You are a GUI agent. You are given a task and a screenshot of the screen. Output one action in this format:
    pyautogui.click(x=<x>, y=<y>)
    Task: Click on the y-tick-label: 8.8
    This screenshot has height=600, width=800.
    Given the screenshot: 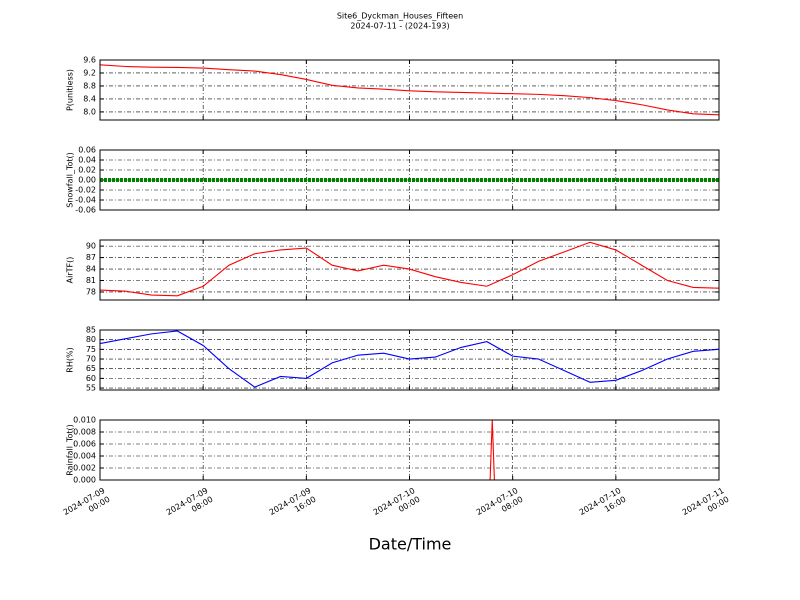 What is the action you would take?
    pyautogui.click(x=89, y=85)
    